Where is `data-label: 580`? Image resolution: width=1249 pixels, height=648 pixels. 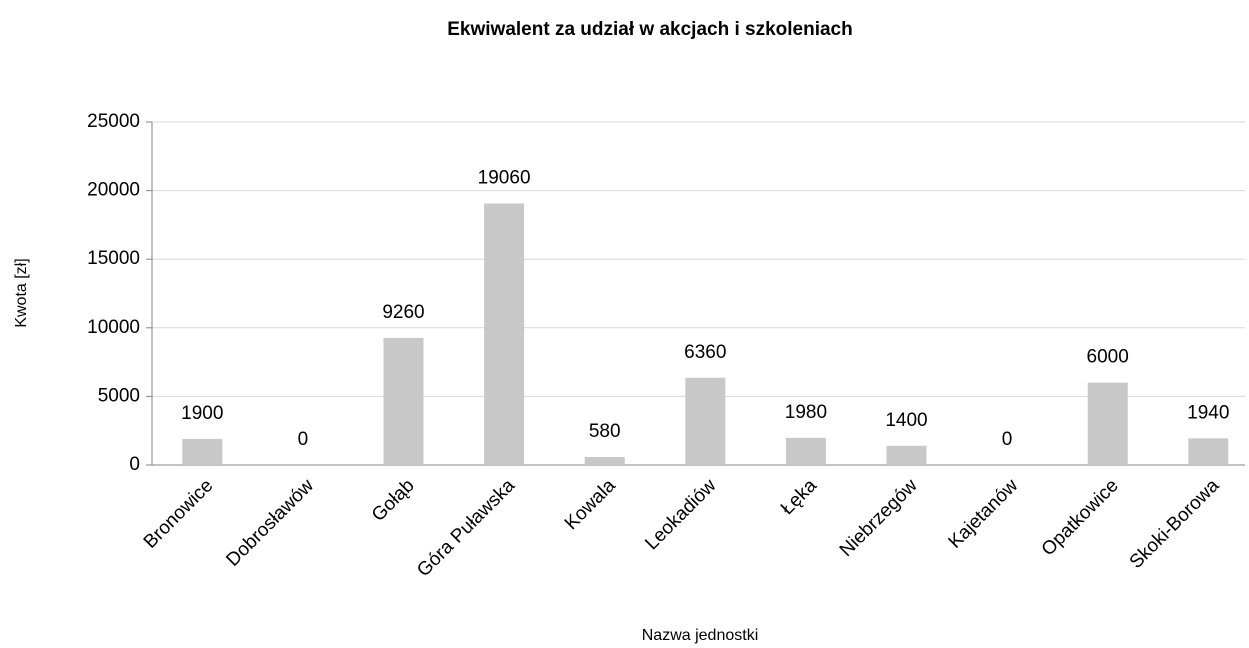 data-label: 580 is located at coordinates (605, 431).